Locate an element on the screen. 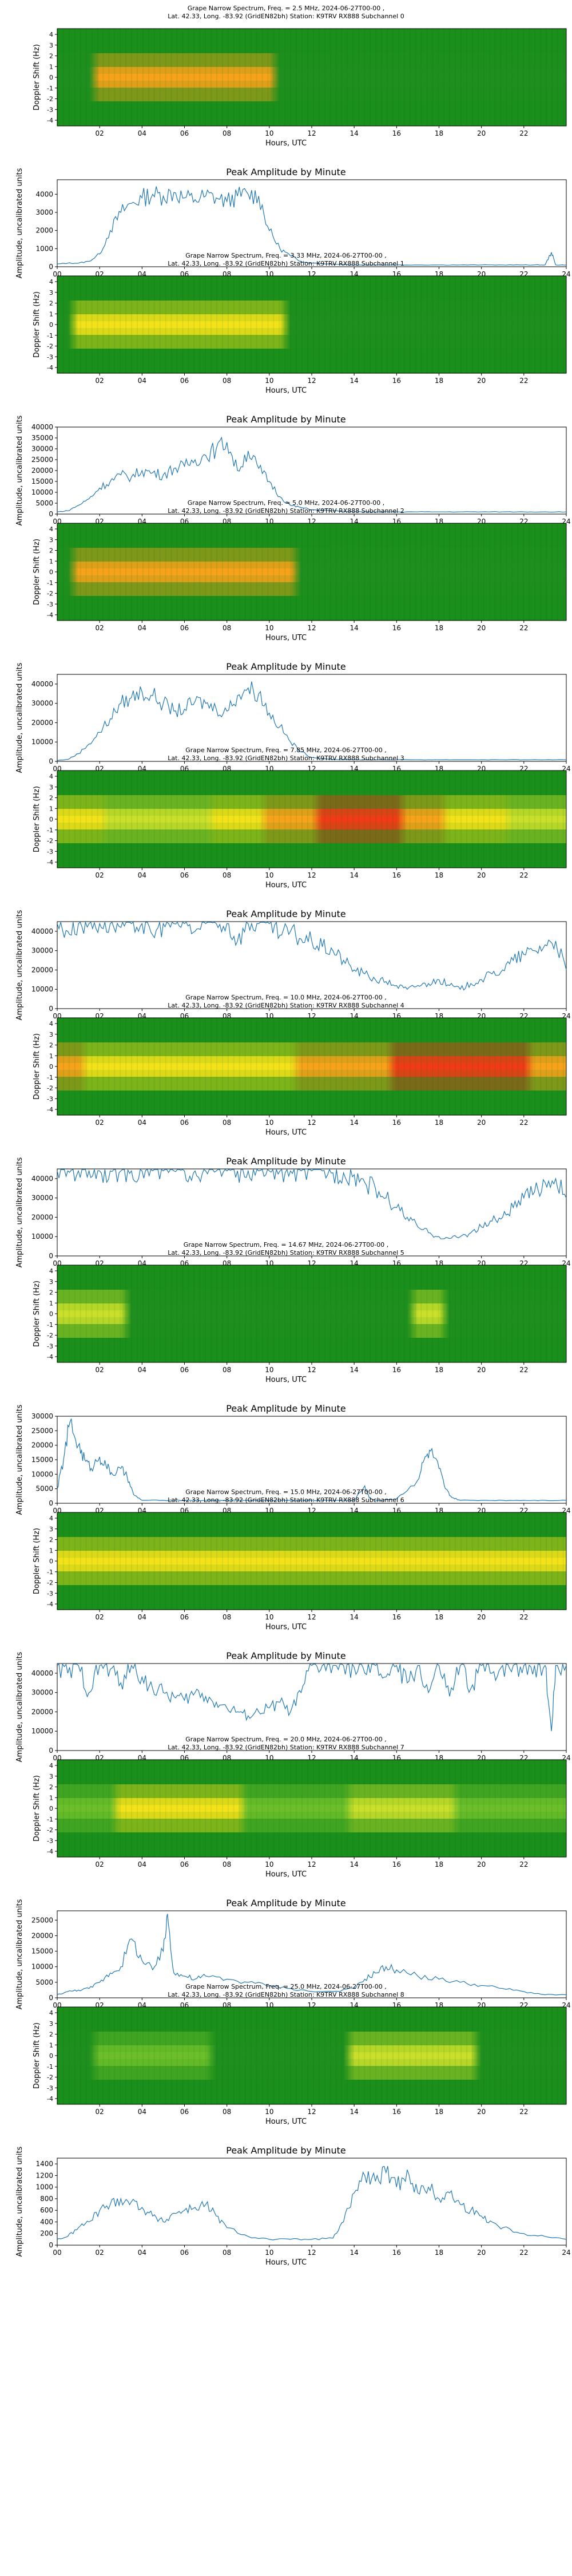 This screenshot has width=572, height=2576. amplitude-title: Peak Amplitude by Minute is located at coordinates (286, 1903).